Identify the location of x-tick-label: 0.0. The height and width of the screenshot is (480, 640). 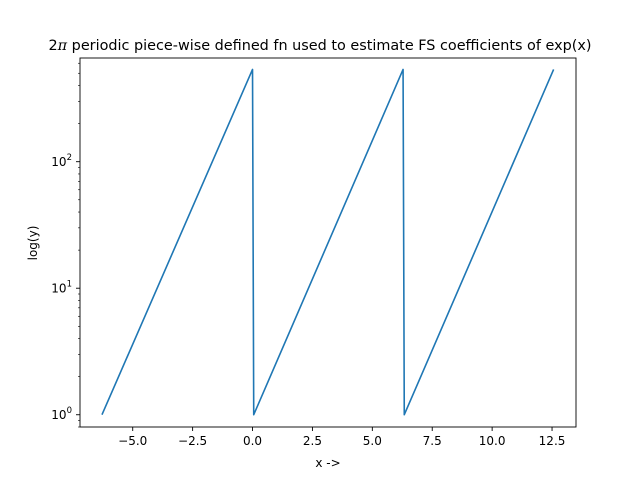
(252, 441).